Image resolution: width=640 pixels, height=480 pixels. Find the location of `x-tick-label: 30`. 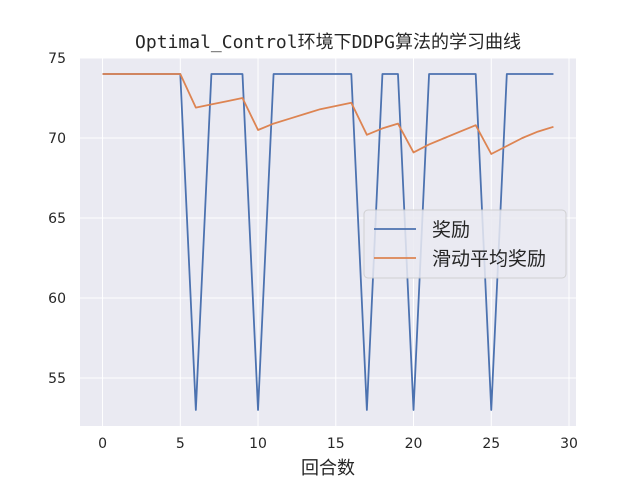

x-tick-label: 30 is located at coordinates (569, 444).